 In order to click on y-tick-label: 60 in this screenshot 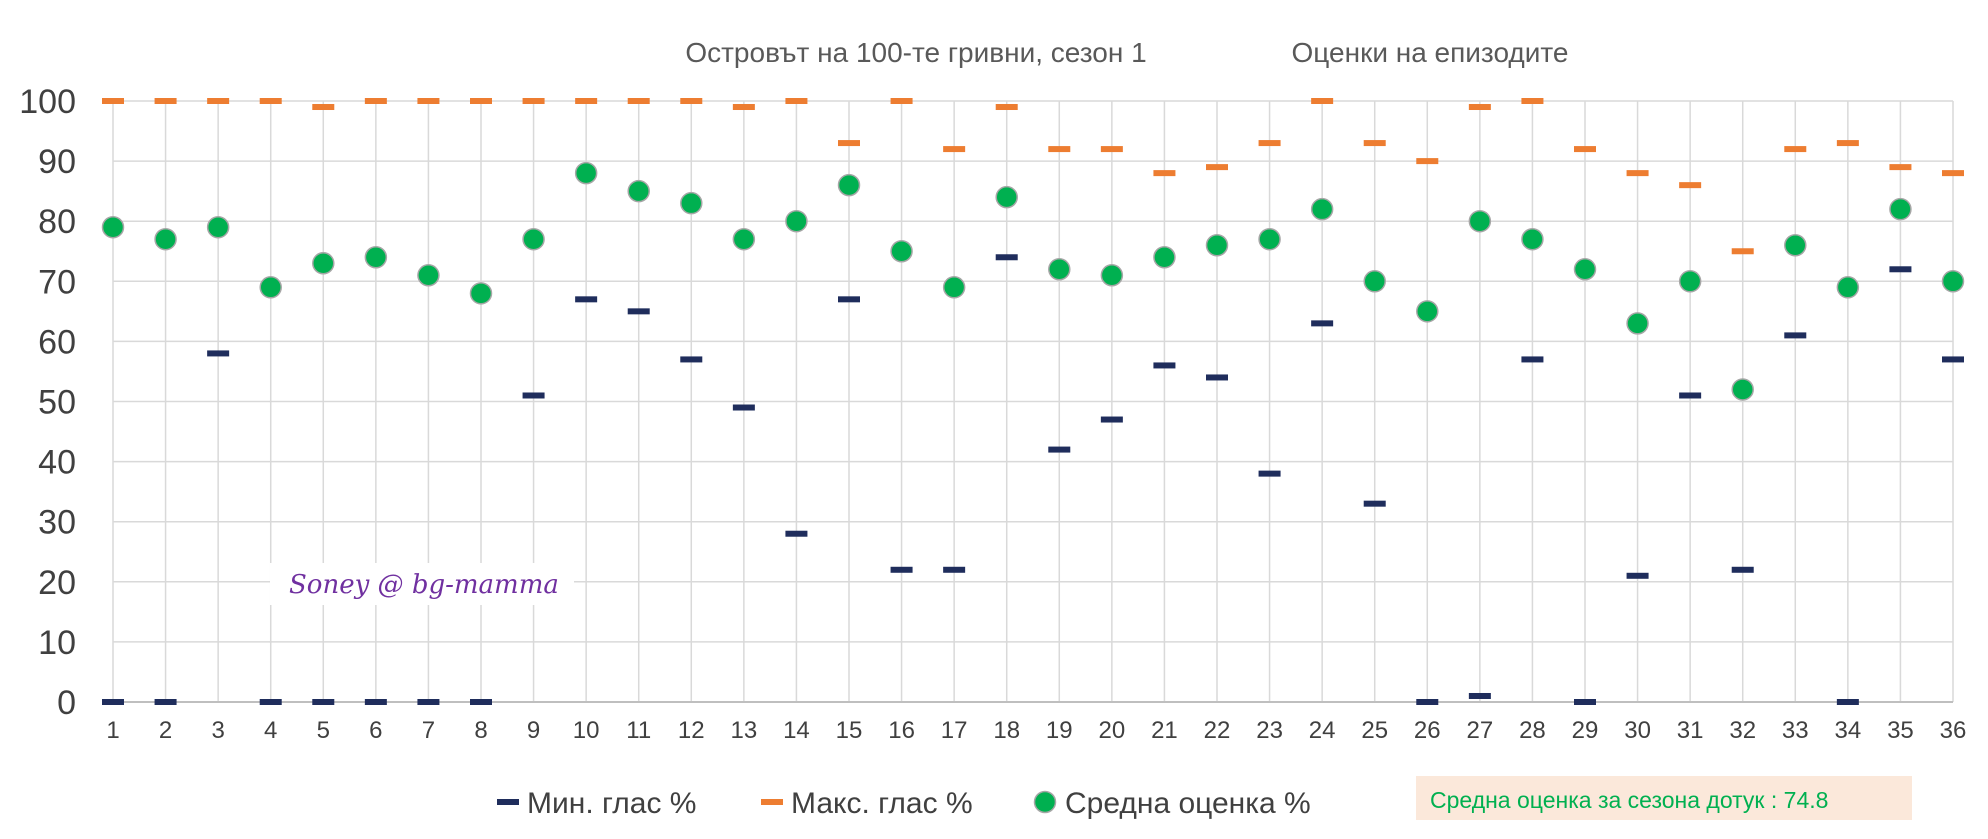, I will do `click(57, 342)`.